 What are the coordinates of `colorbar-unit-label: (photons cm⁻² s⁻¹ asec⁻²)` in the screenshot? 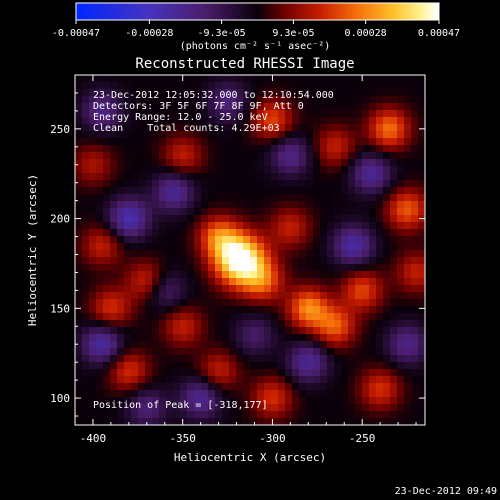 It's located at (255, 46).